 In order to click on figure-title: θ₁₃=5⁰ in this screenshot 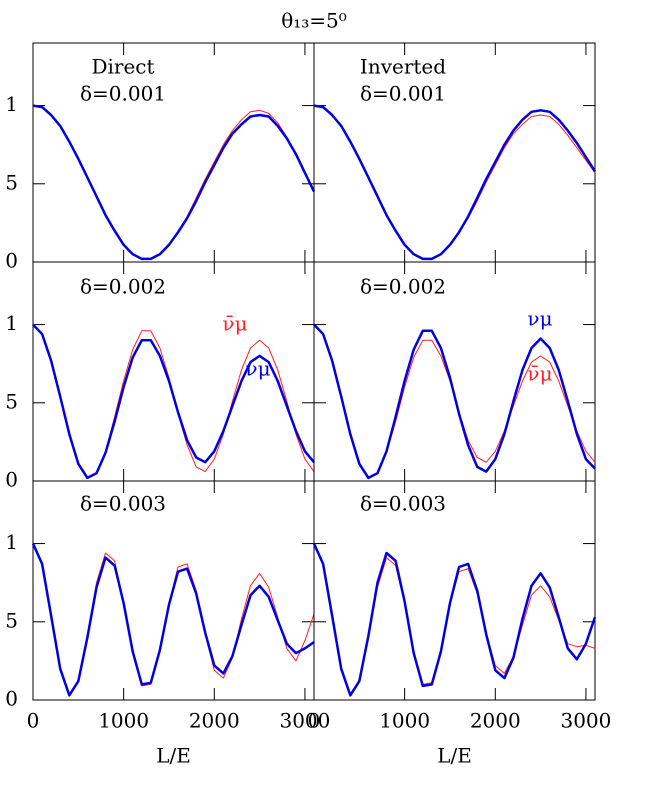, I will do `click(314, 21)`.